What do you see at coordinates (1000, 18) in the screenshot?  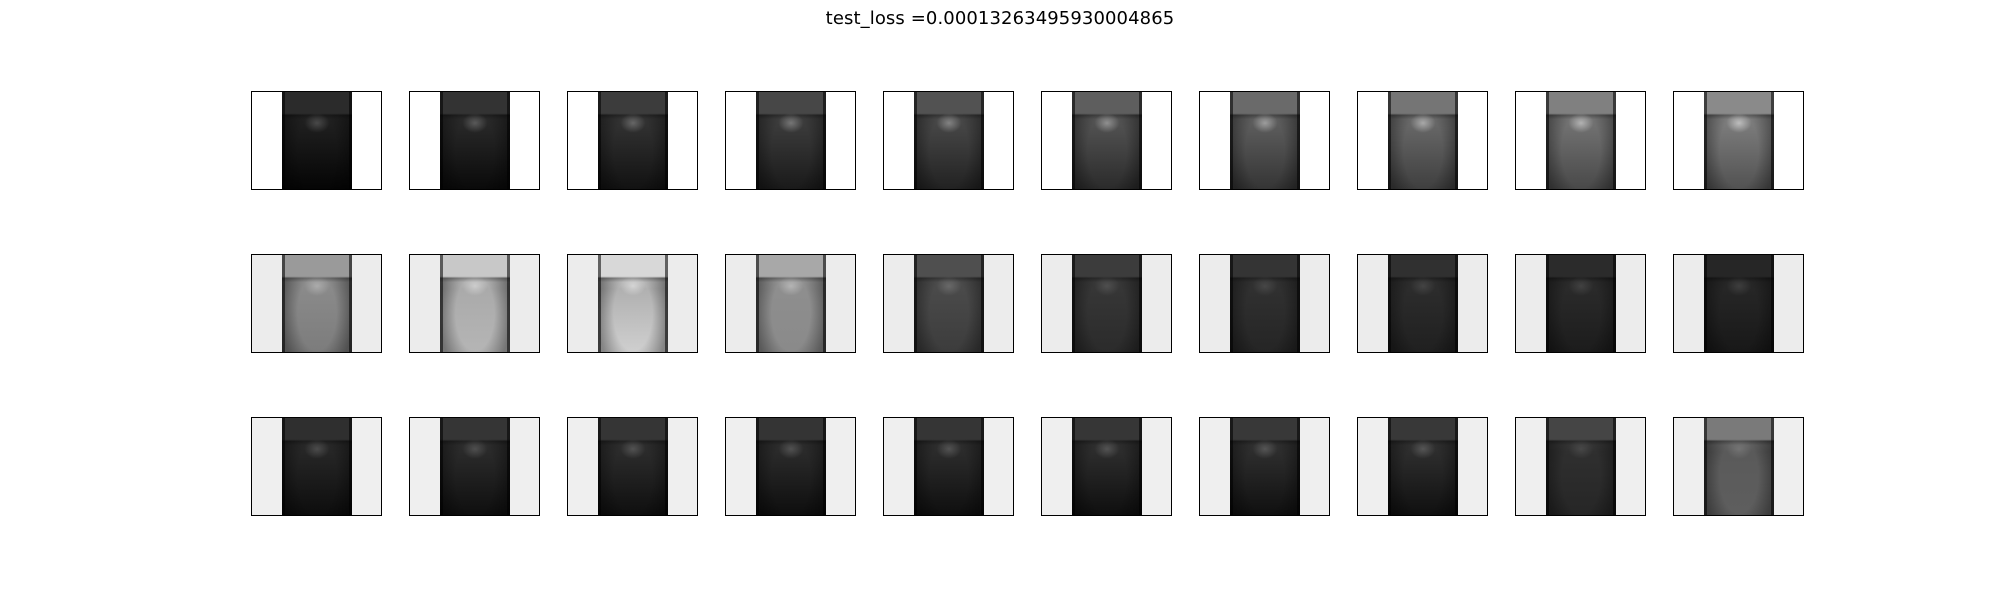 I see `figure-title: test_loss =0.00013263495930004865` at bounding box center [1000, 18].